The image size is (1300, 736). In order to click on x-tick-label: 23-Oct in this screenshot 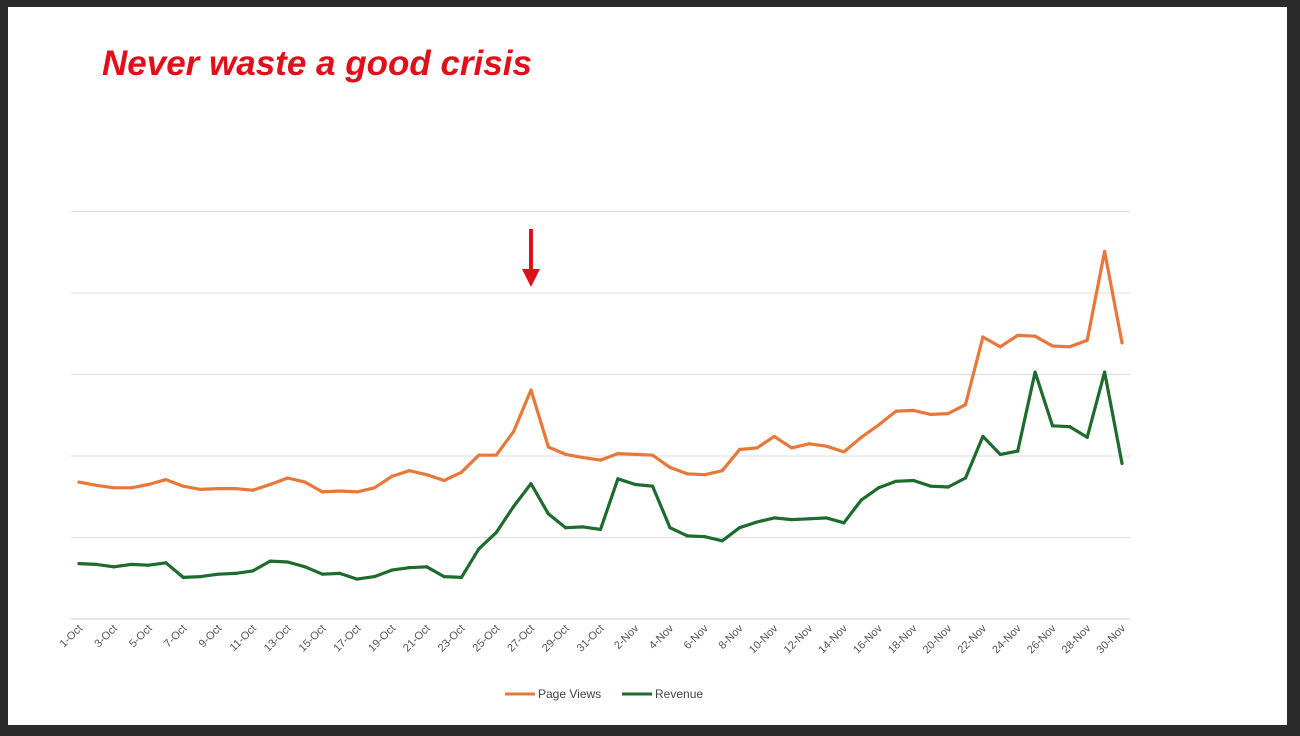, I will do `click(452, 639)`.